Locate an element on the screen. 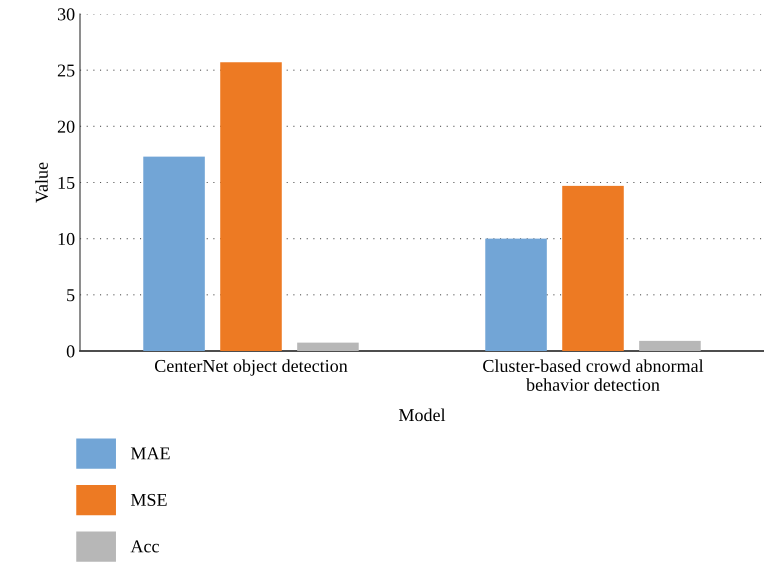  legend-label: MSE is located at coordinates (148, 500).